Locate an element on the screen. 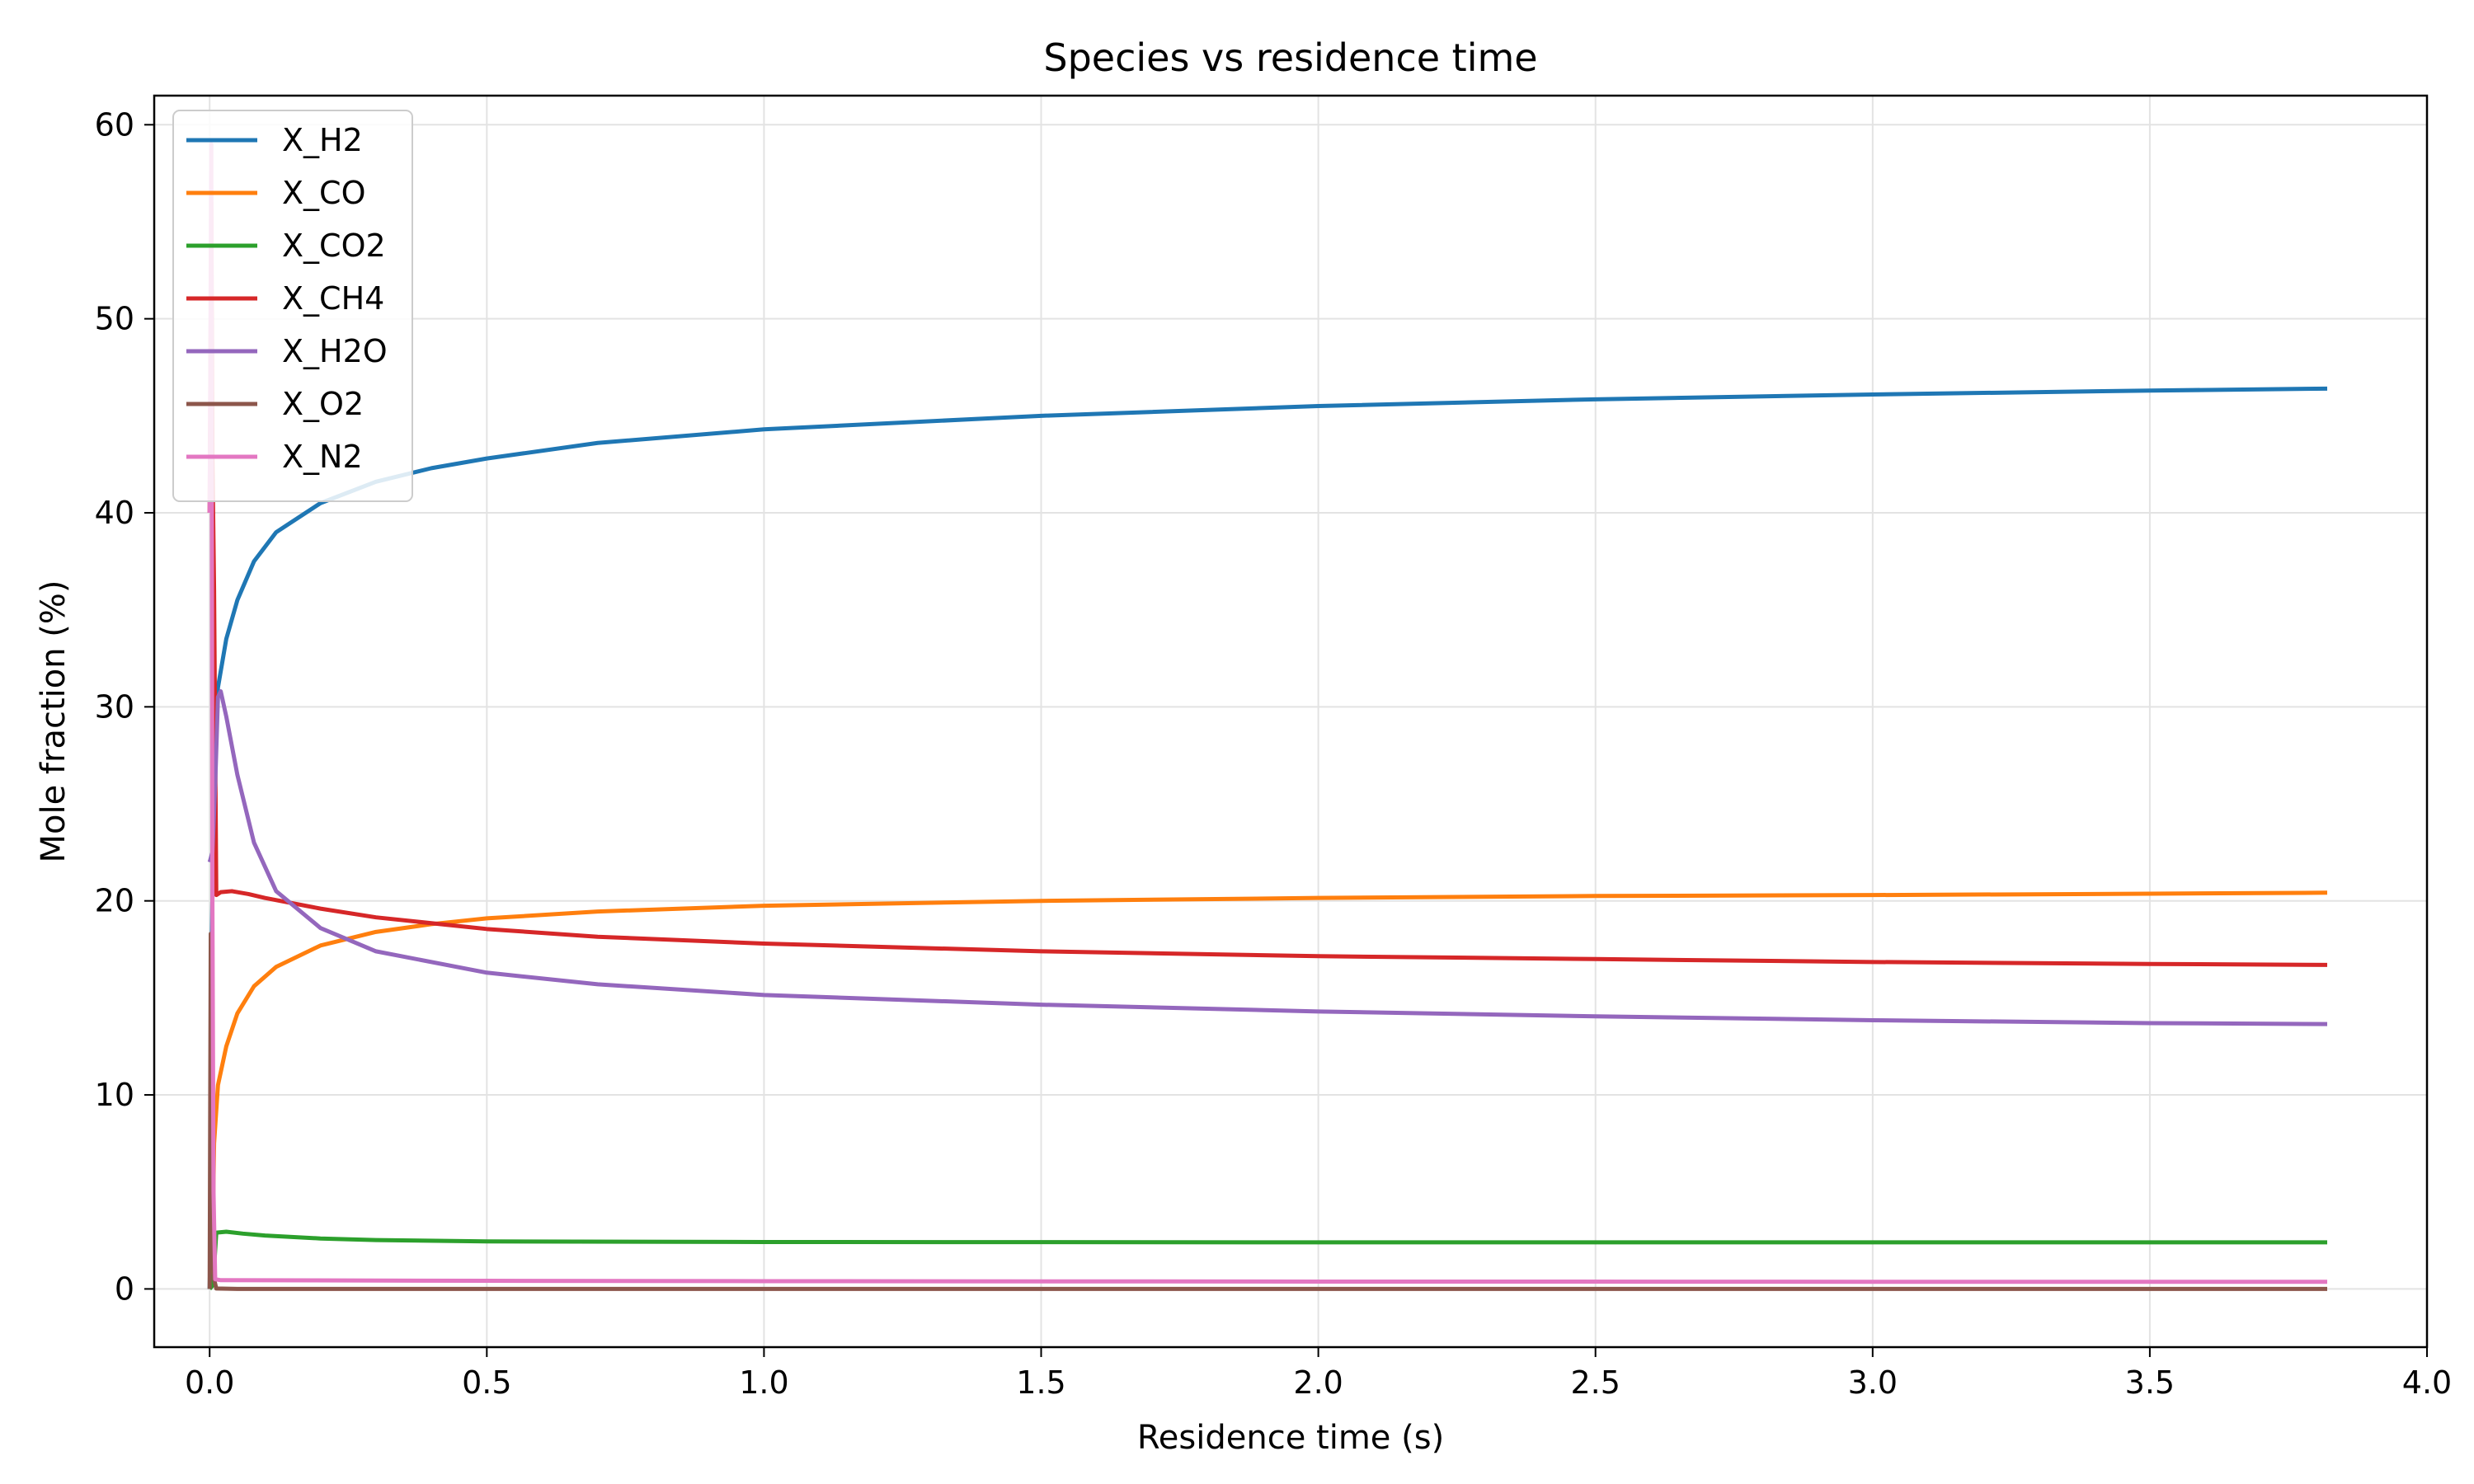  y-tick-label: 20 is located at coordinates (114, 901).